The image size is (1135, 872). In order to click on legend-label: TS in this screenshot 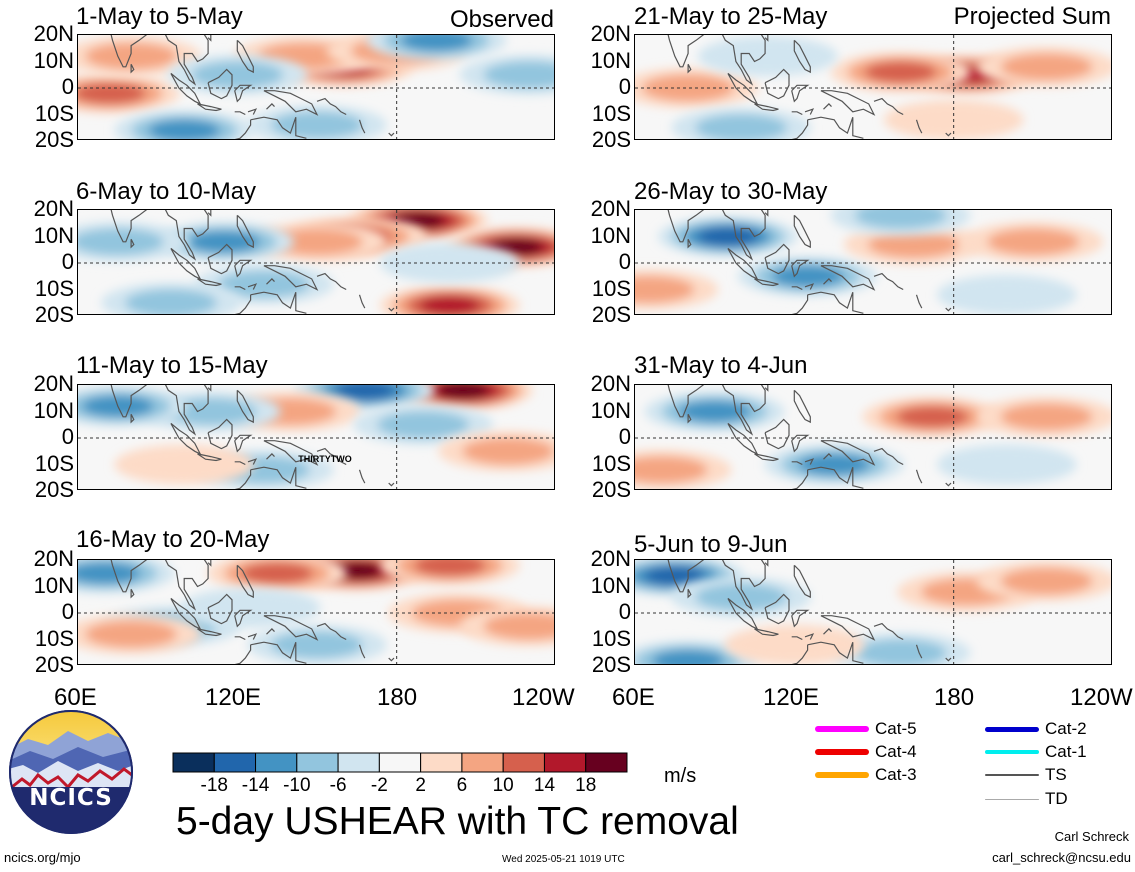, I will do `click(1056, 774)`.